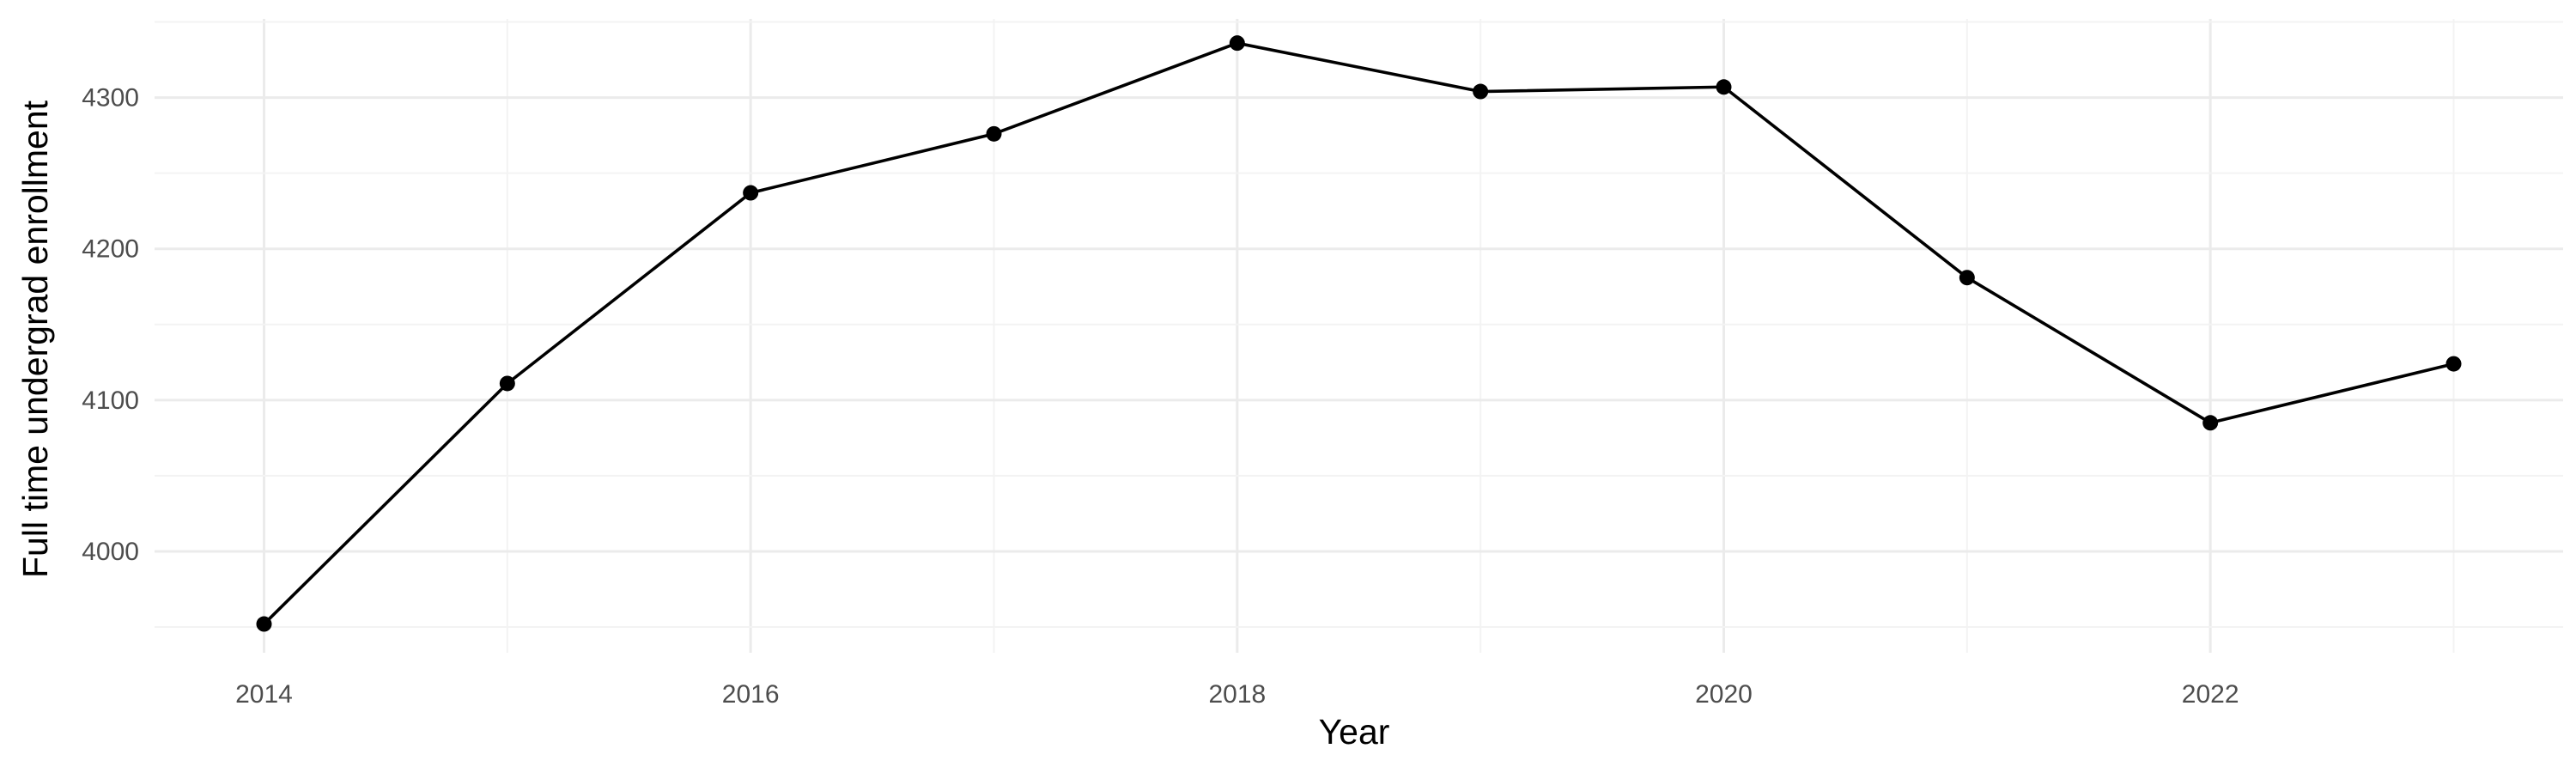  Describe the element at coordinates (111, 400) in the screenshot. I see `y-tick-label: 4100` at that location.